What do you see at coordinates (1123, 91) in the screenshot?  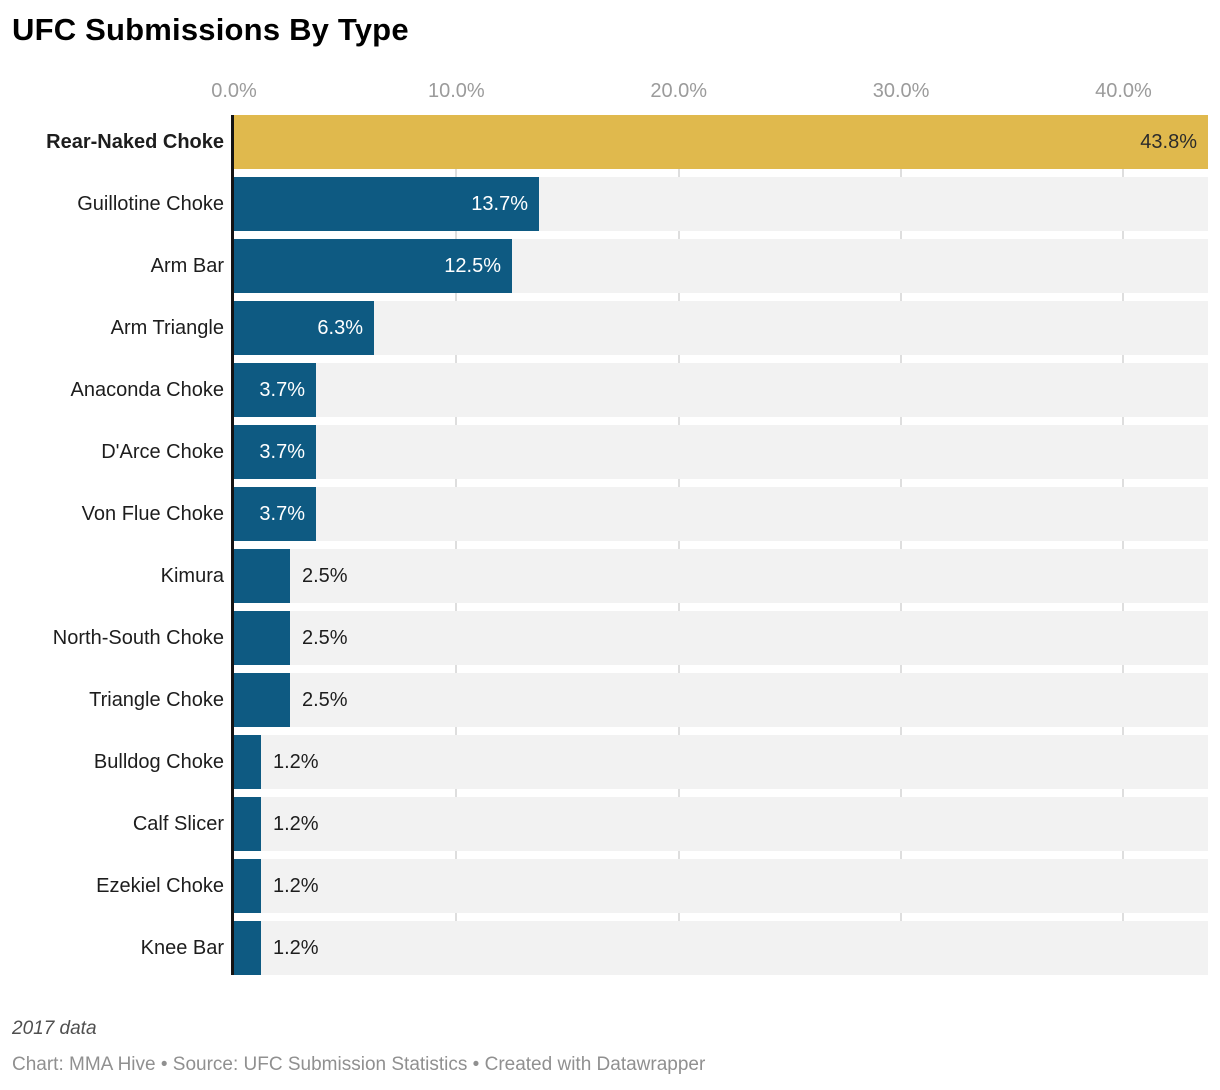 I see `x-axis-tick-label: 40.0%` at bounding box center [1123, 91].